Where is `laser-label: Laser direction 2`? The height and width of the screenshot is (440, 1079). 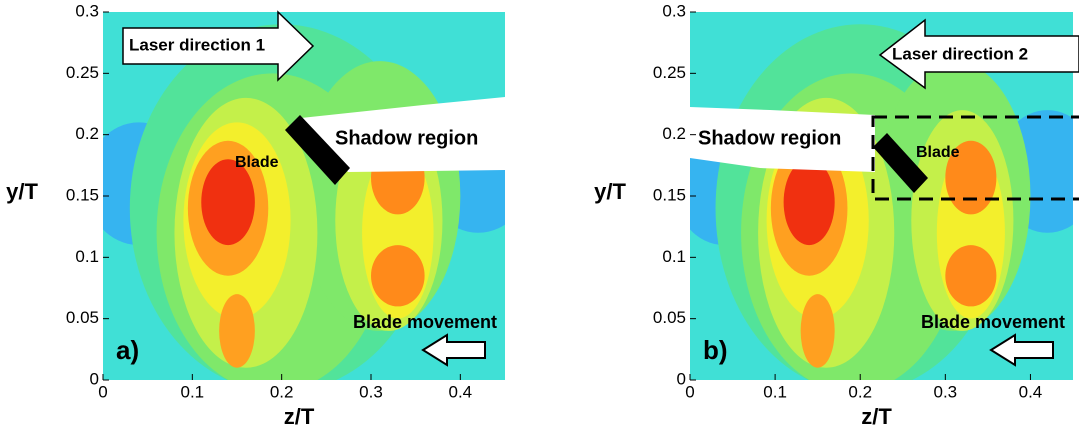
laser-label: Laser direction 2 is located at coordinates (960, 53).